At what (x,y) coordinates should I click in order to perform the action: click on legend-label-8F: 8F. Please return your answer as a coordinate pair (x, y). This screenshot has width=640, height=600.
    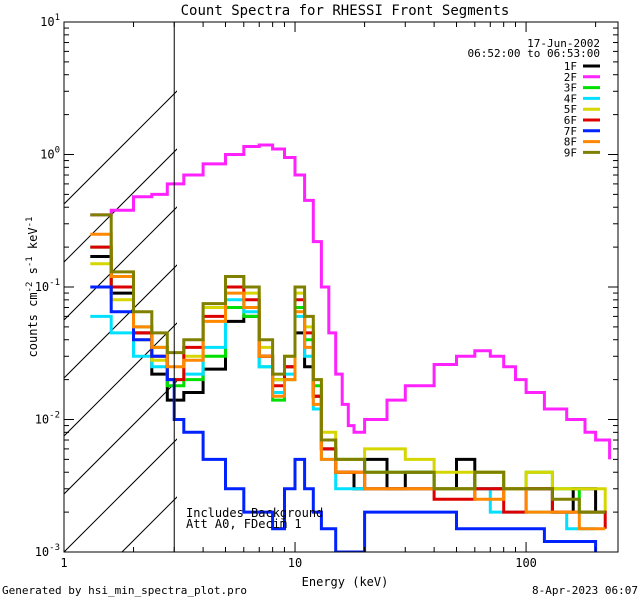
    Looking at the image, I should click on (570, 142).